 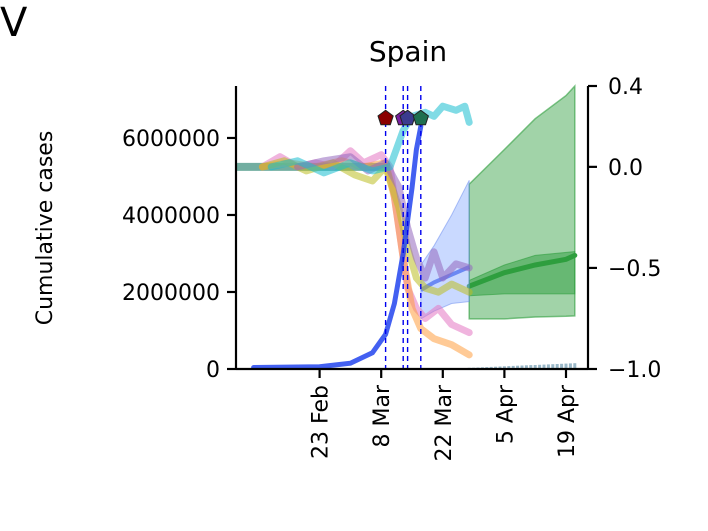 What do you see at coordinates (179, 255) in the screenshot?
I see `left-axis: 0 2000000 4000000 6000000` at bounding box center [179, 255].